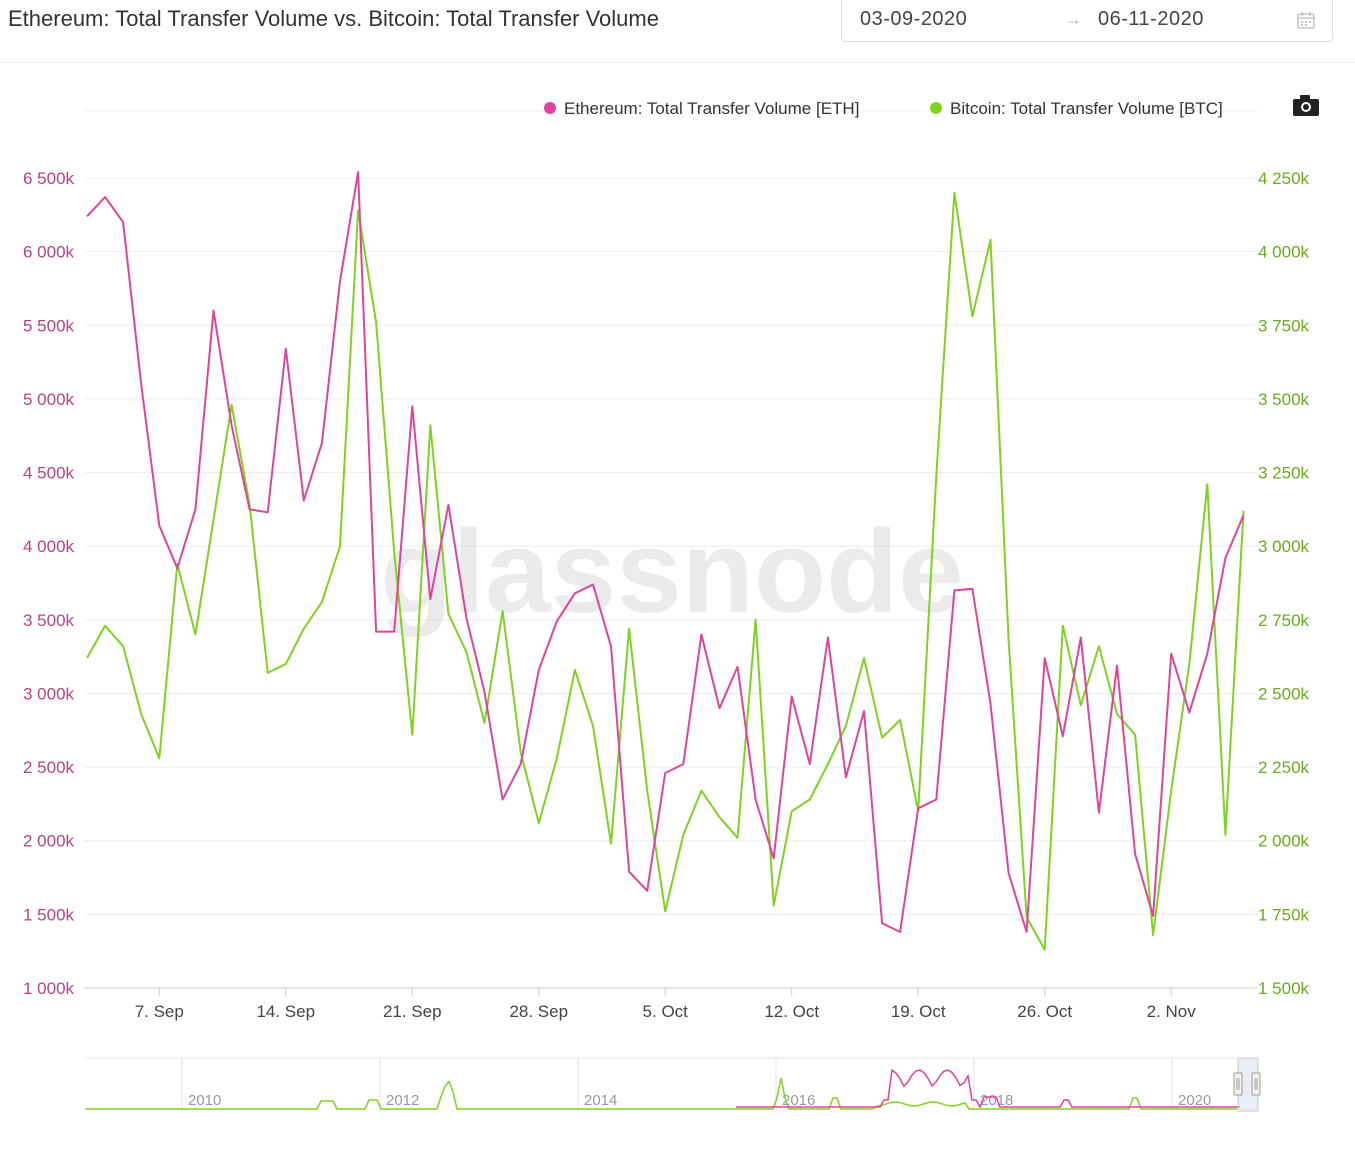 This screenshot has width=1355, height=1149. What do you see at coordinates (1284, 325) in the screenshot?
I see `y-right-tick-label: 3 750k` at bounding box center [1284, 325].